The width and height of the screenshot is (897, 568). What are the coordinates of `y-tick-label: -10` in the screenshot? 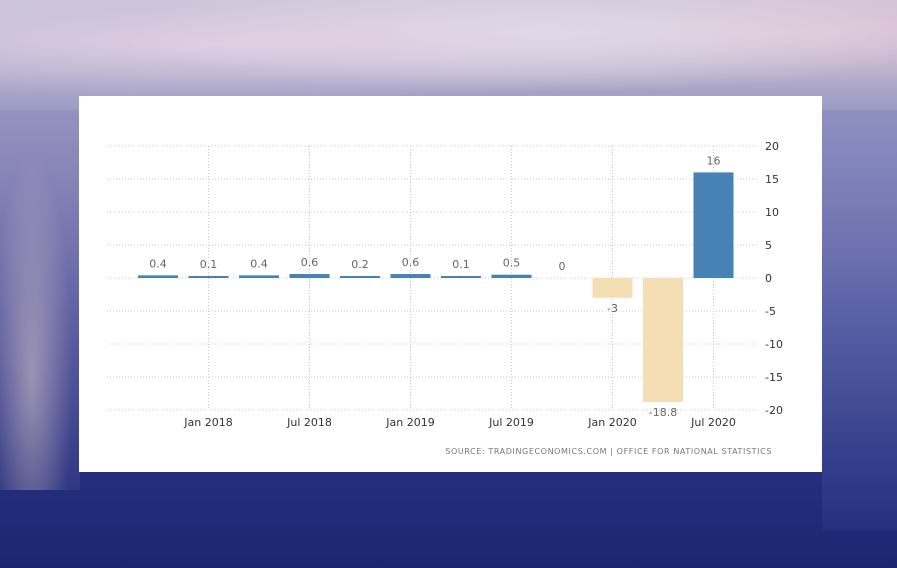 It's located at (774, 344).